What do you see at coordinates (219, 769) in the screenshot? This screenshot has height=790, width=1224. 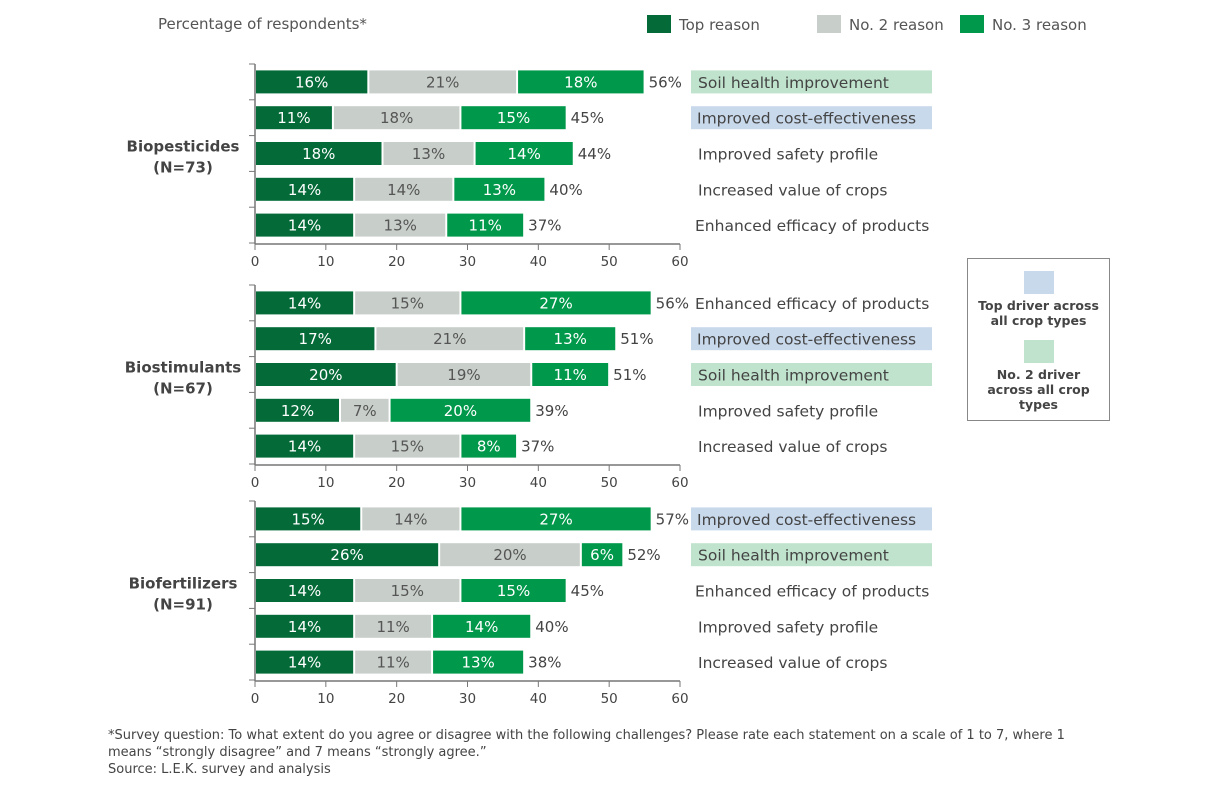 I see `source-note: Source: L.E.K. survey and analysis` at bounding box center [219, 769].